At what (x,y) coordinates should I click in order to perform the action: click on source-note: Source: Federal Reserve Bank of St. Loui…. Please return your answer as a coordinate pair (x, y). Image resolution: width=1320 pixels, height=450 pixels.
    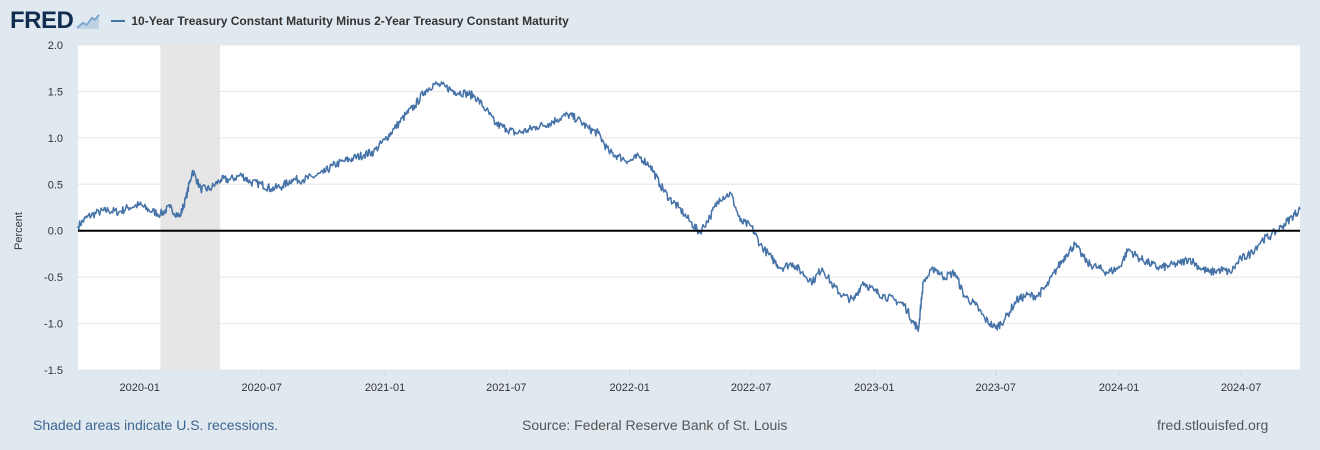
    Looking at the image, I should click on (655, 425).